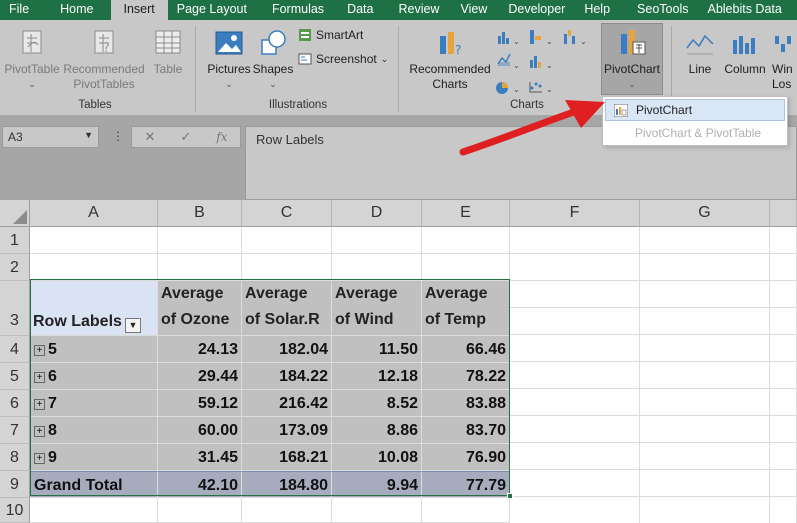 This screenshot has height=523, width=797. What do you see at coordinates (695, 133) in the screenshot?
I see `menu-item-pivotchart-and-pivottable: PivotChart & PivotTable` at bounding box center [695, 133].